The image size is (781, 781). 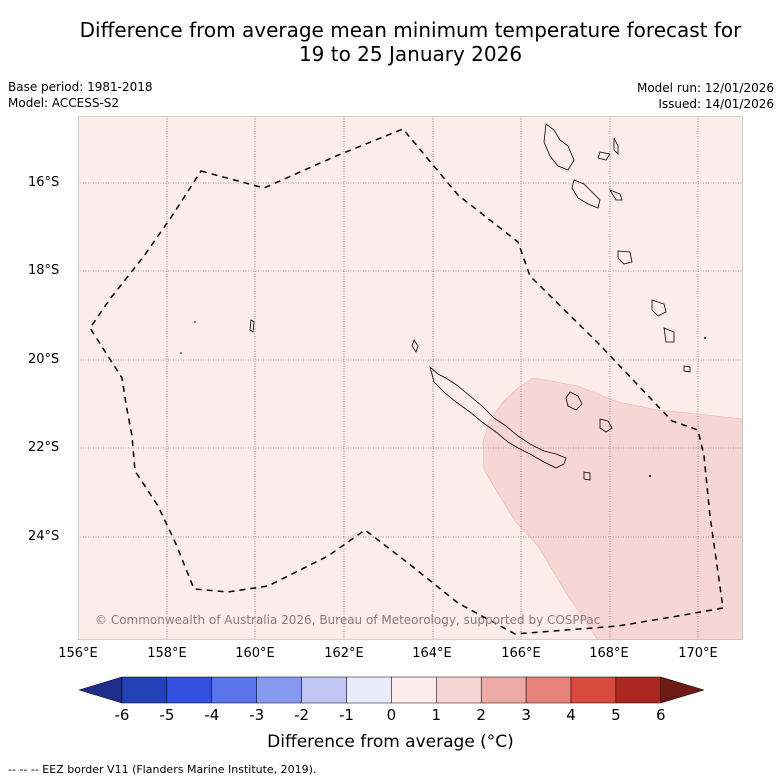 I want to click on lat-label: 16°S, so click(x=44, y=182).